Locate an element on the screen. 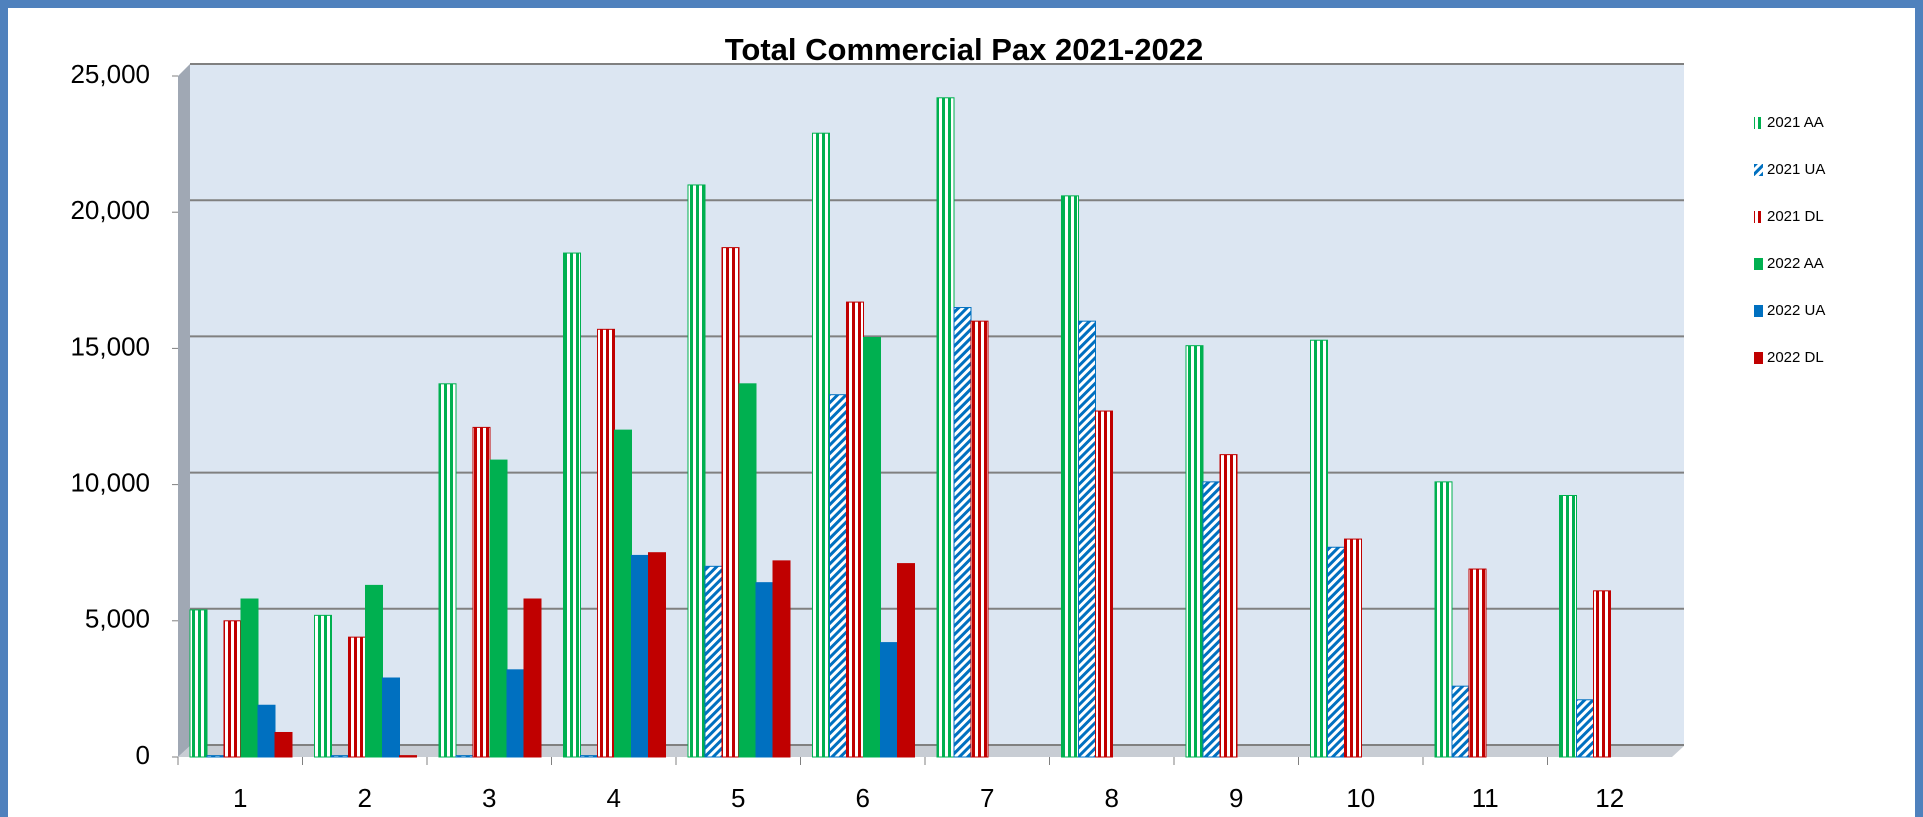 The width and height of the screenshot is (1923, 817). x-tick-label: 4 is located at coordinates (614, 798).